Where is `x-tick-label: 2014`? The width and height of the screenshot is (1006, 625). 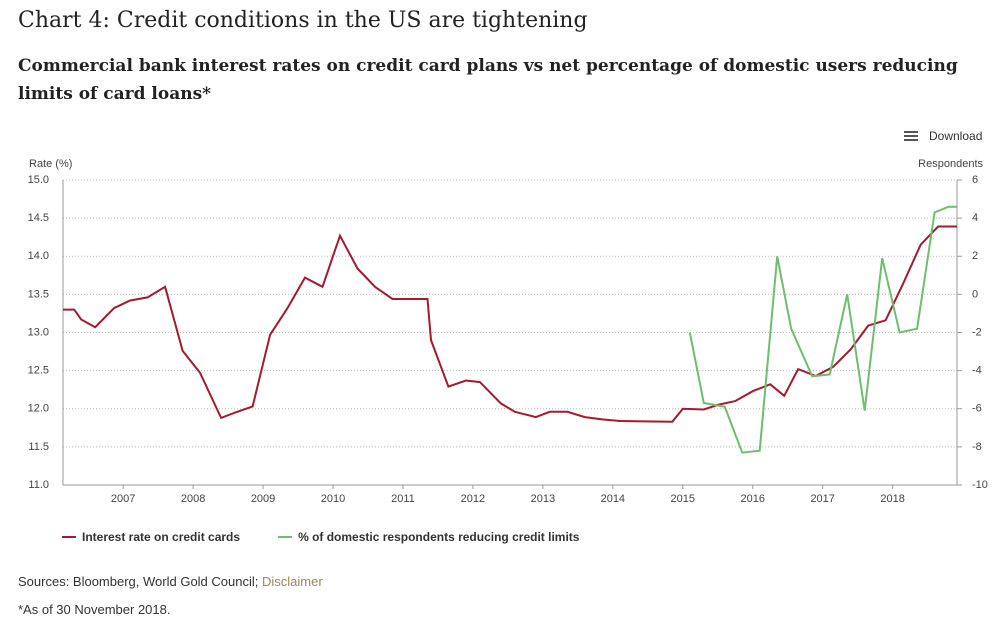
x-tick-label: 2014 is located at coordinates (613, 499).